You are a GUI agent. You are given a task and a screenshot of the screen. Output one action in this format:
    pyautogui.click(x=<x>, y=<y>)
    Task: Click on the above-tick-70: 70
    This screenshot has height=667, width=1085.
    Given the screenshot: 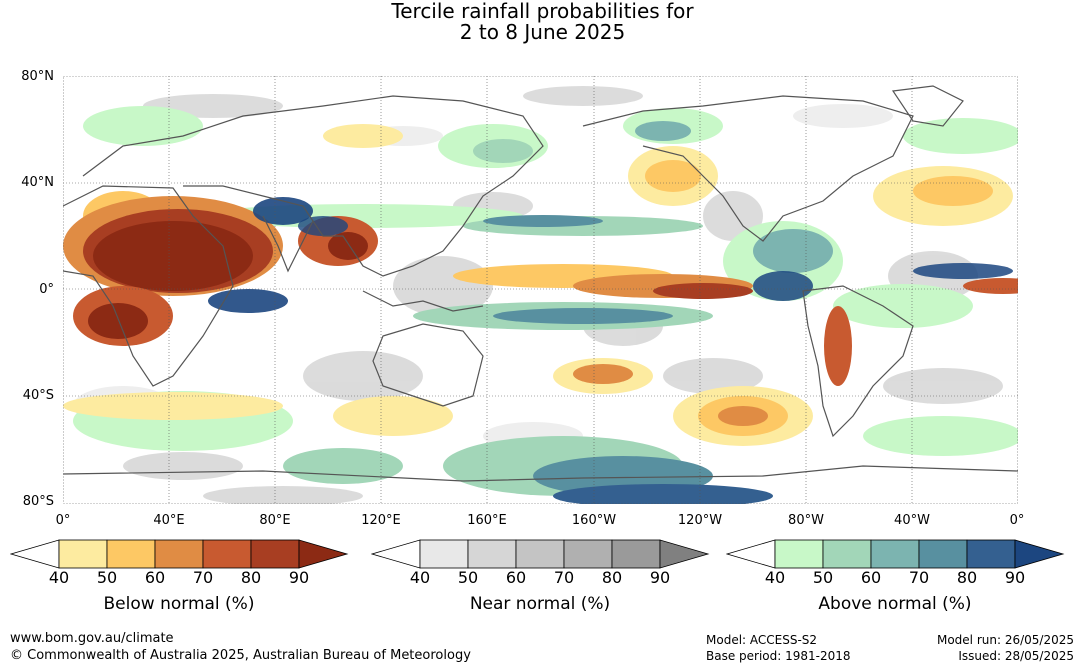 What is the action you would take?
    pyautogui.click(x=919, y=577)
    